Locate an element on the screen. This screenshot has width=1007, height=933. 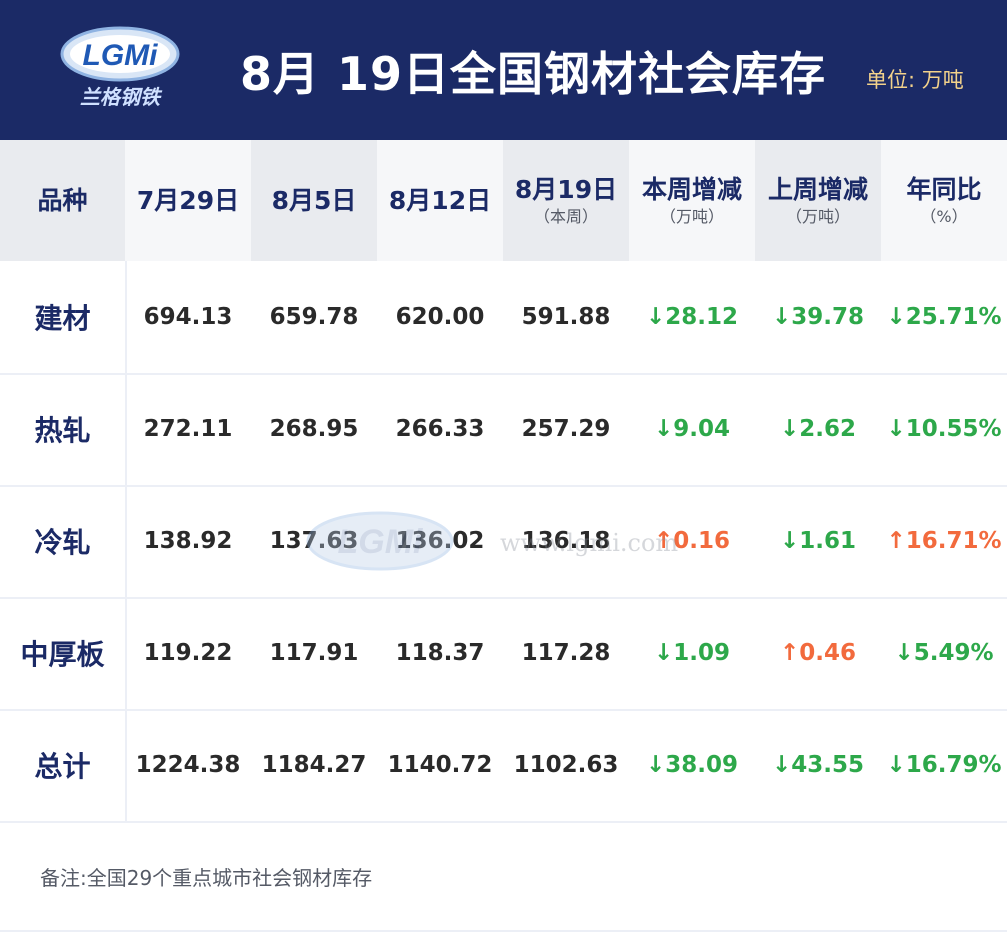
header-cell-aug19: 8月19日 （本周） is located at coordinates (566, 200).